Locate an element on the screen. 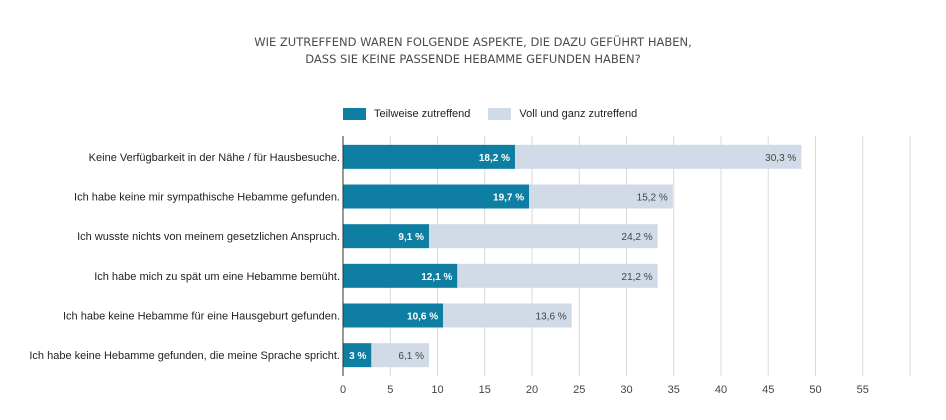  data-label-voll: 6,1 % is located at coordinates (411, 356).